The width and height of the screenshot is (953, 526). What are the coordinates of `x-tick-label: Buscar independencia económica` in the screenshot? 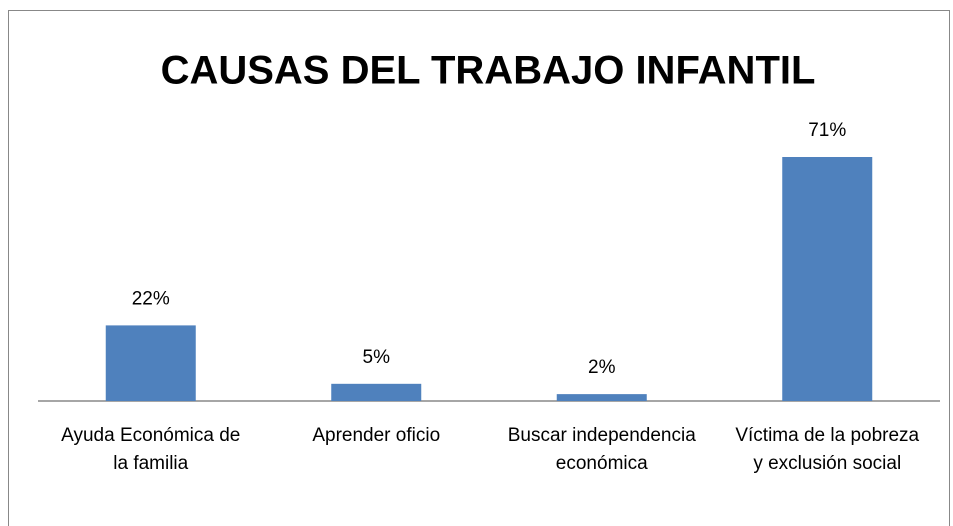 It's located at (601, 449).